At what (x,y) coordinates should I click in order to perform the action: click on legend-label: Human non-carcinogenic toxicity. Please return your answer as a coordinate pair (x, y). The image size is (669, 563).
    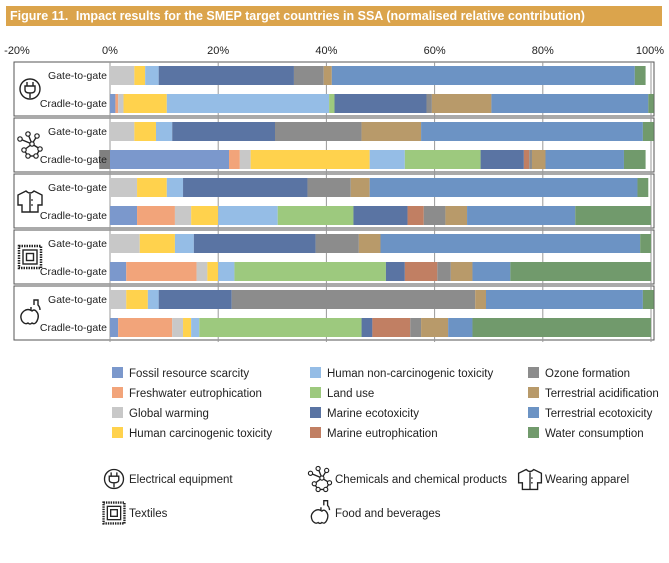
    Looking at the image, I should click on (410, 374).